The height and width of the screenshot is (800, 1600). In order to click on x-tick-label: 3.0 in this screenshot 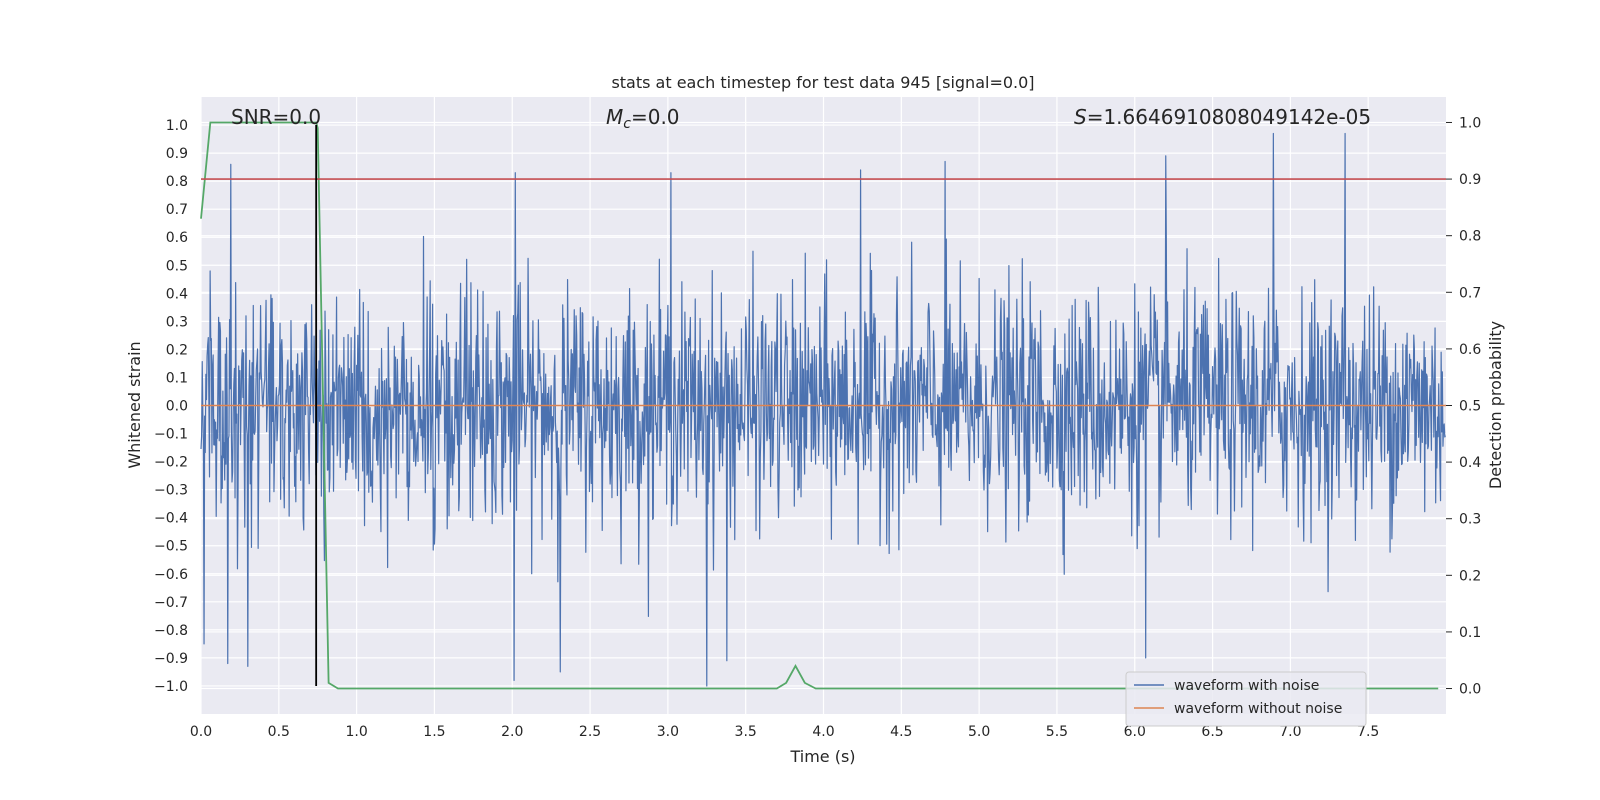, I will do `click(668, 732)`.